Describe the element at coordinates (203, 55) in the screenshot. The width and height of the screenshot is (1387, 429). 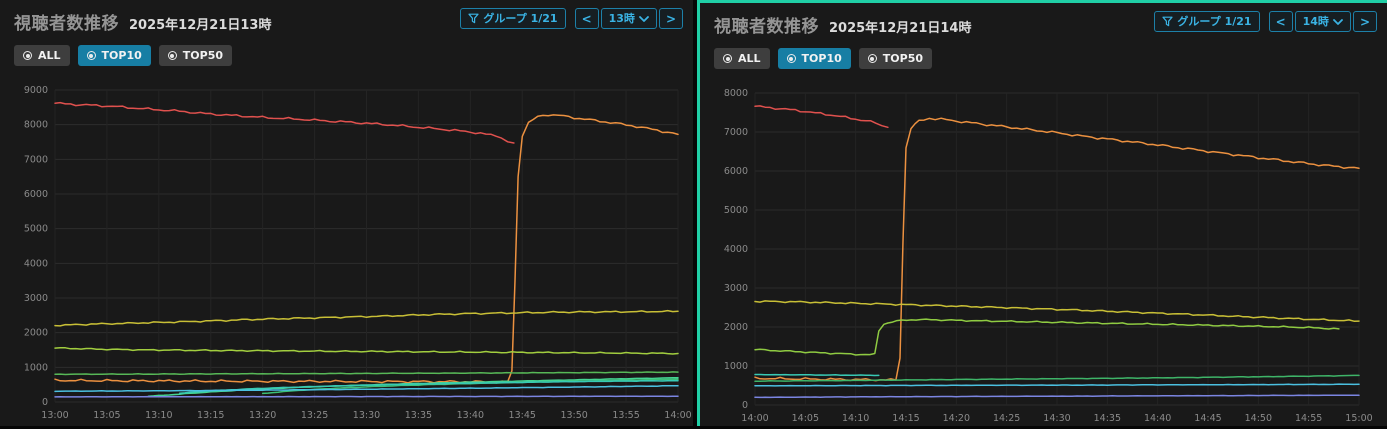
I see `filter-label: TOP50` at that location.